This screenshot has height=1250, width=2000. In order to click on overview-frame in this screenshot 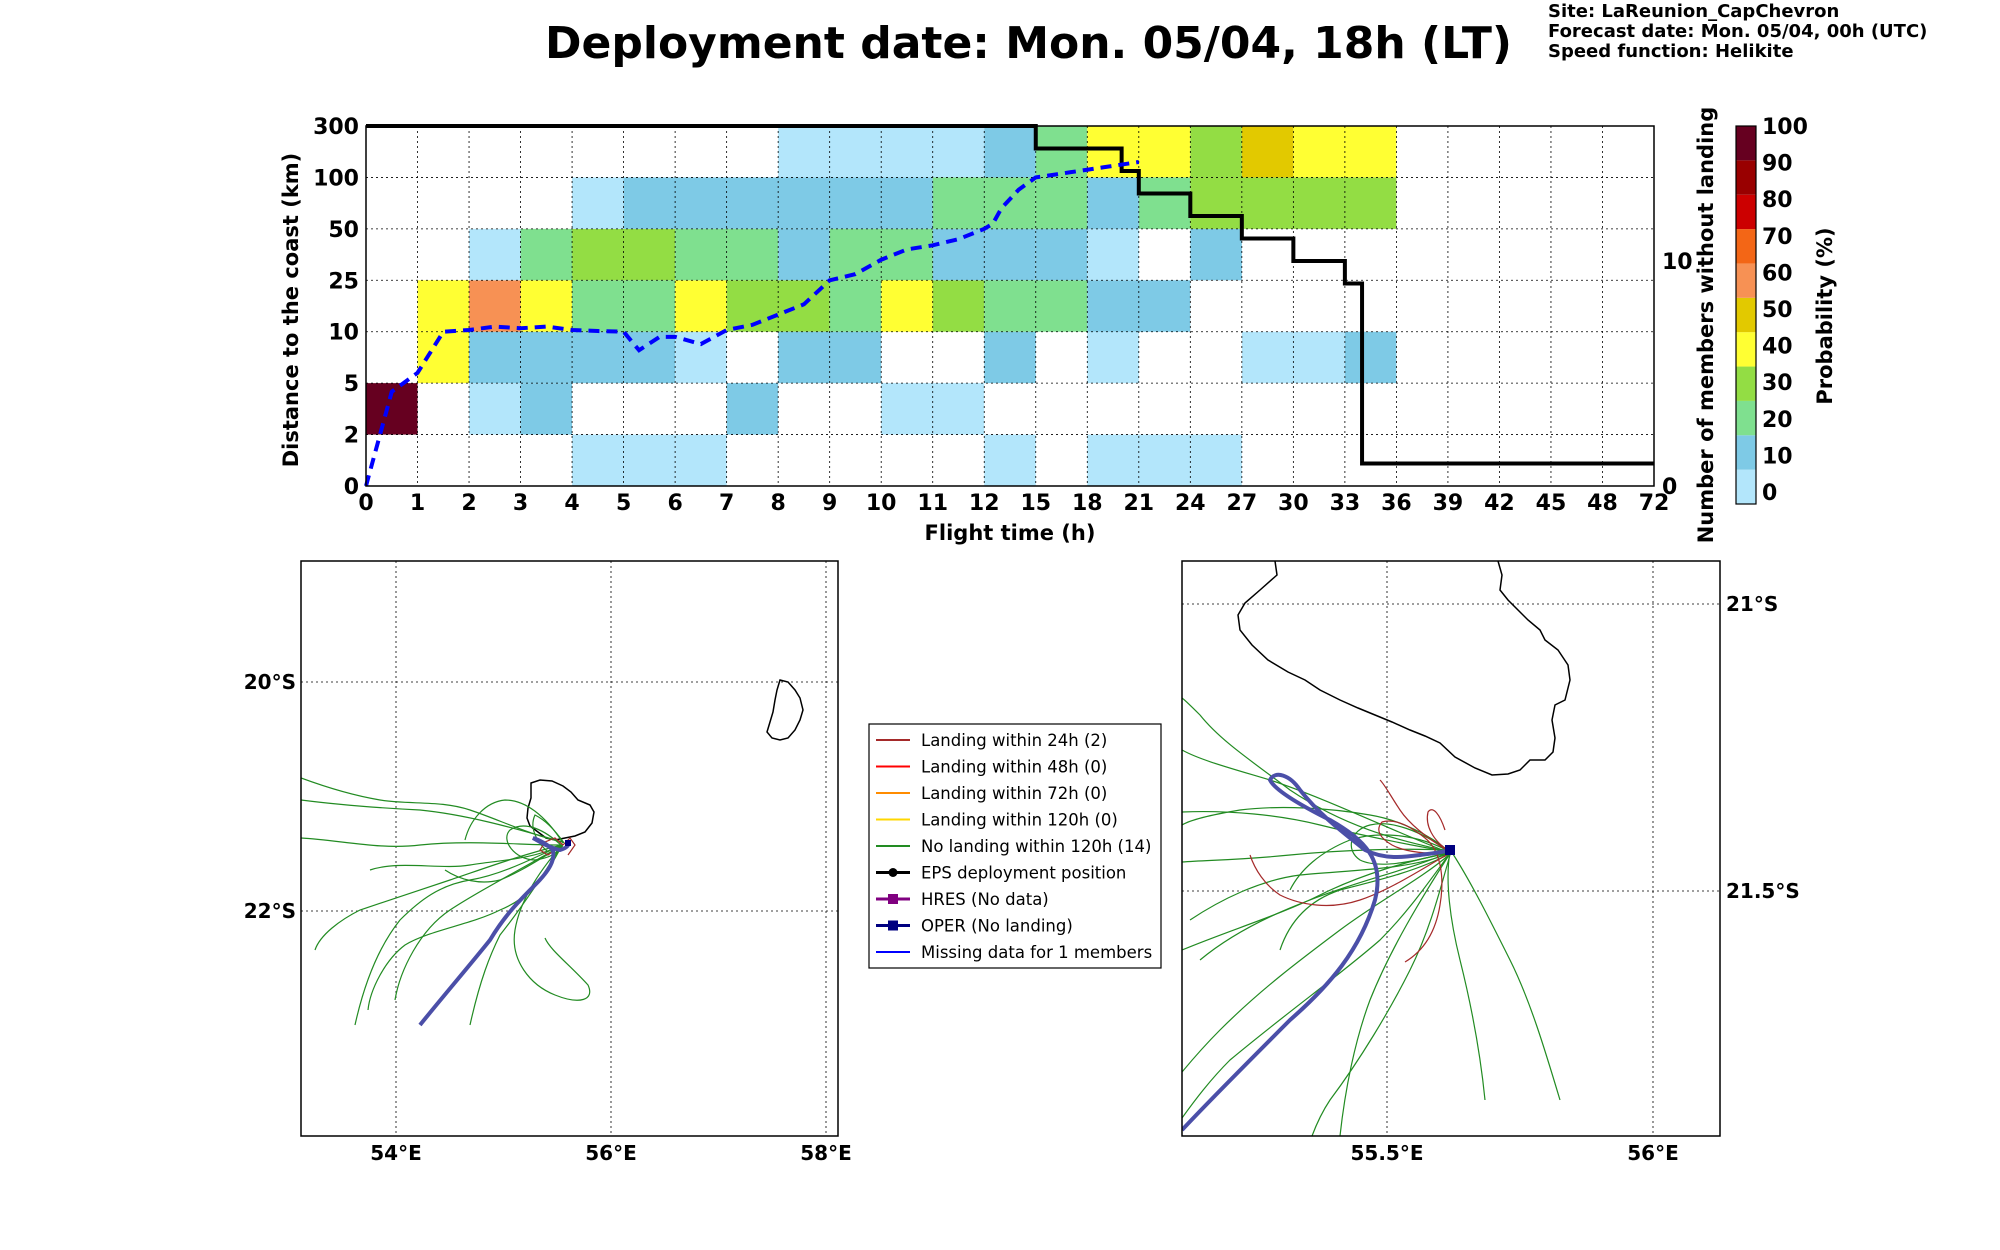, I will do `click(569, 848)`.